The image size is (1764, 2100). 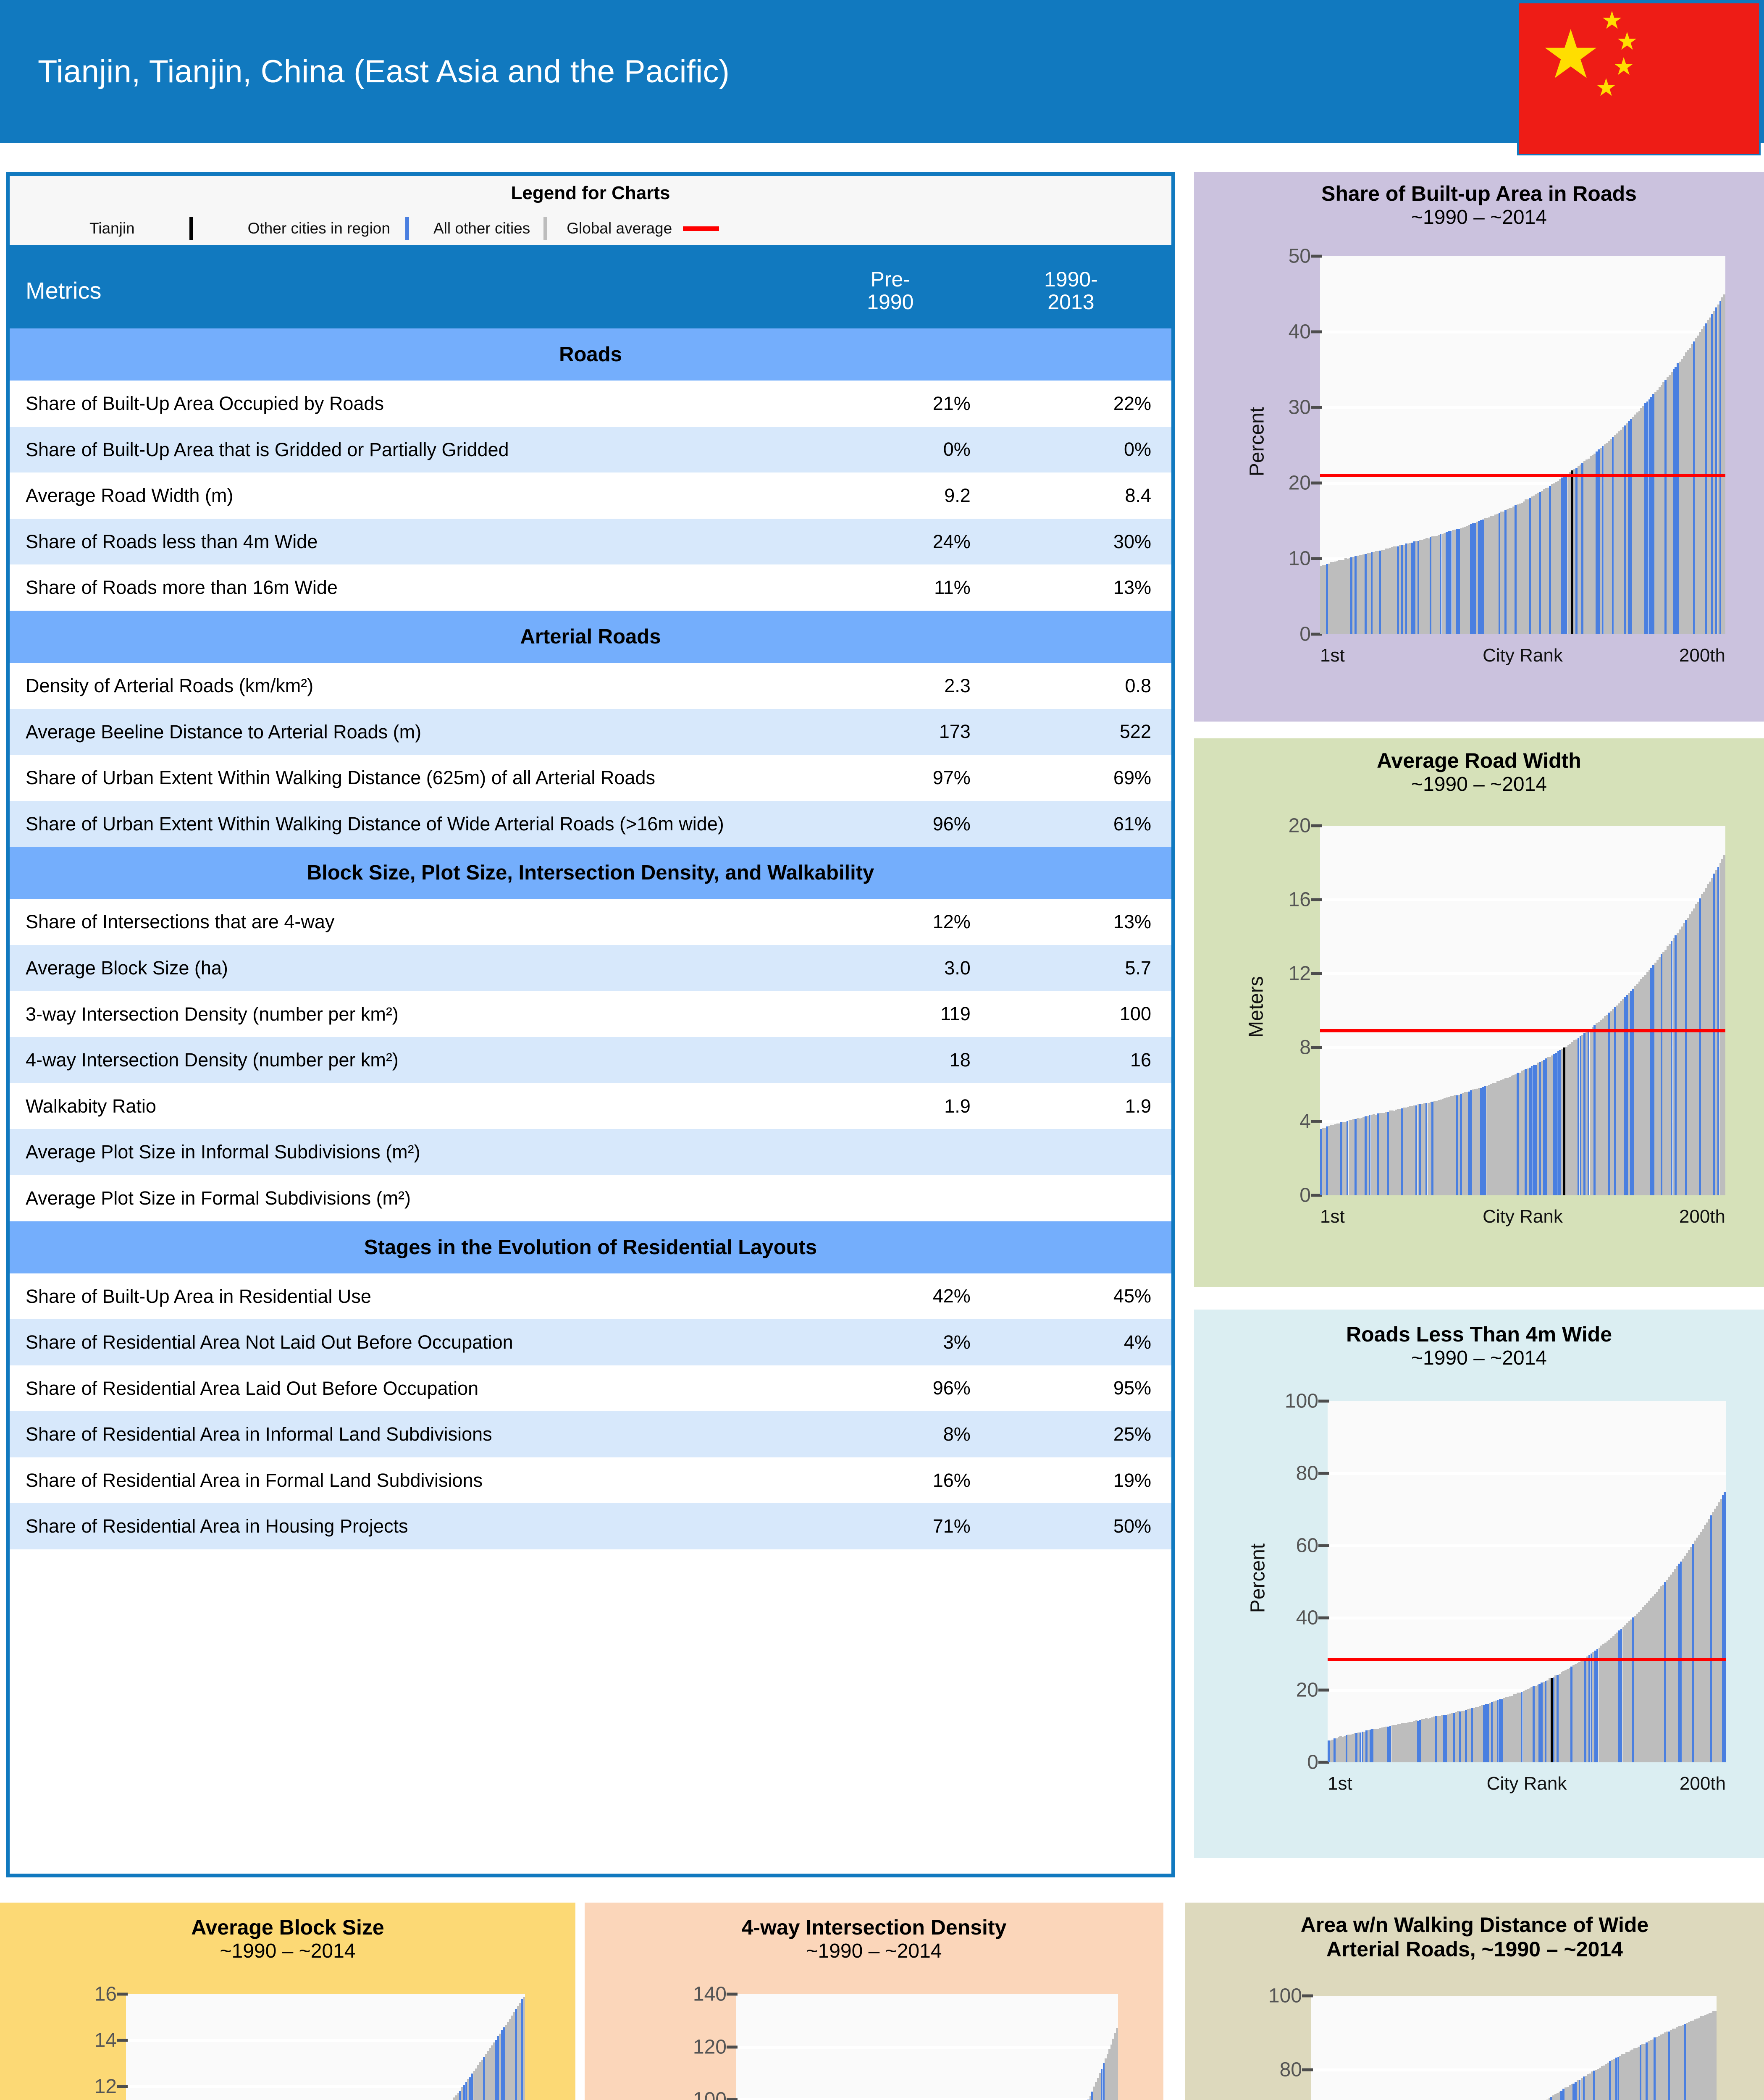 I want to click on table-row: Walkabity Ratio 1.9 1.9, so click(x=590, y=1106).